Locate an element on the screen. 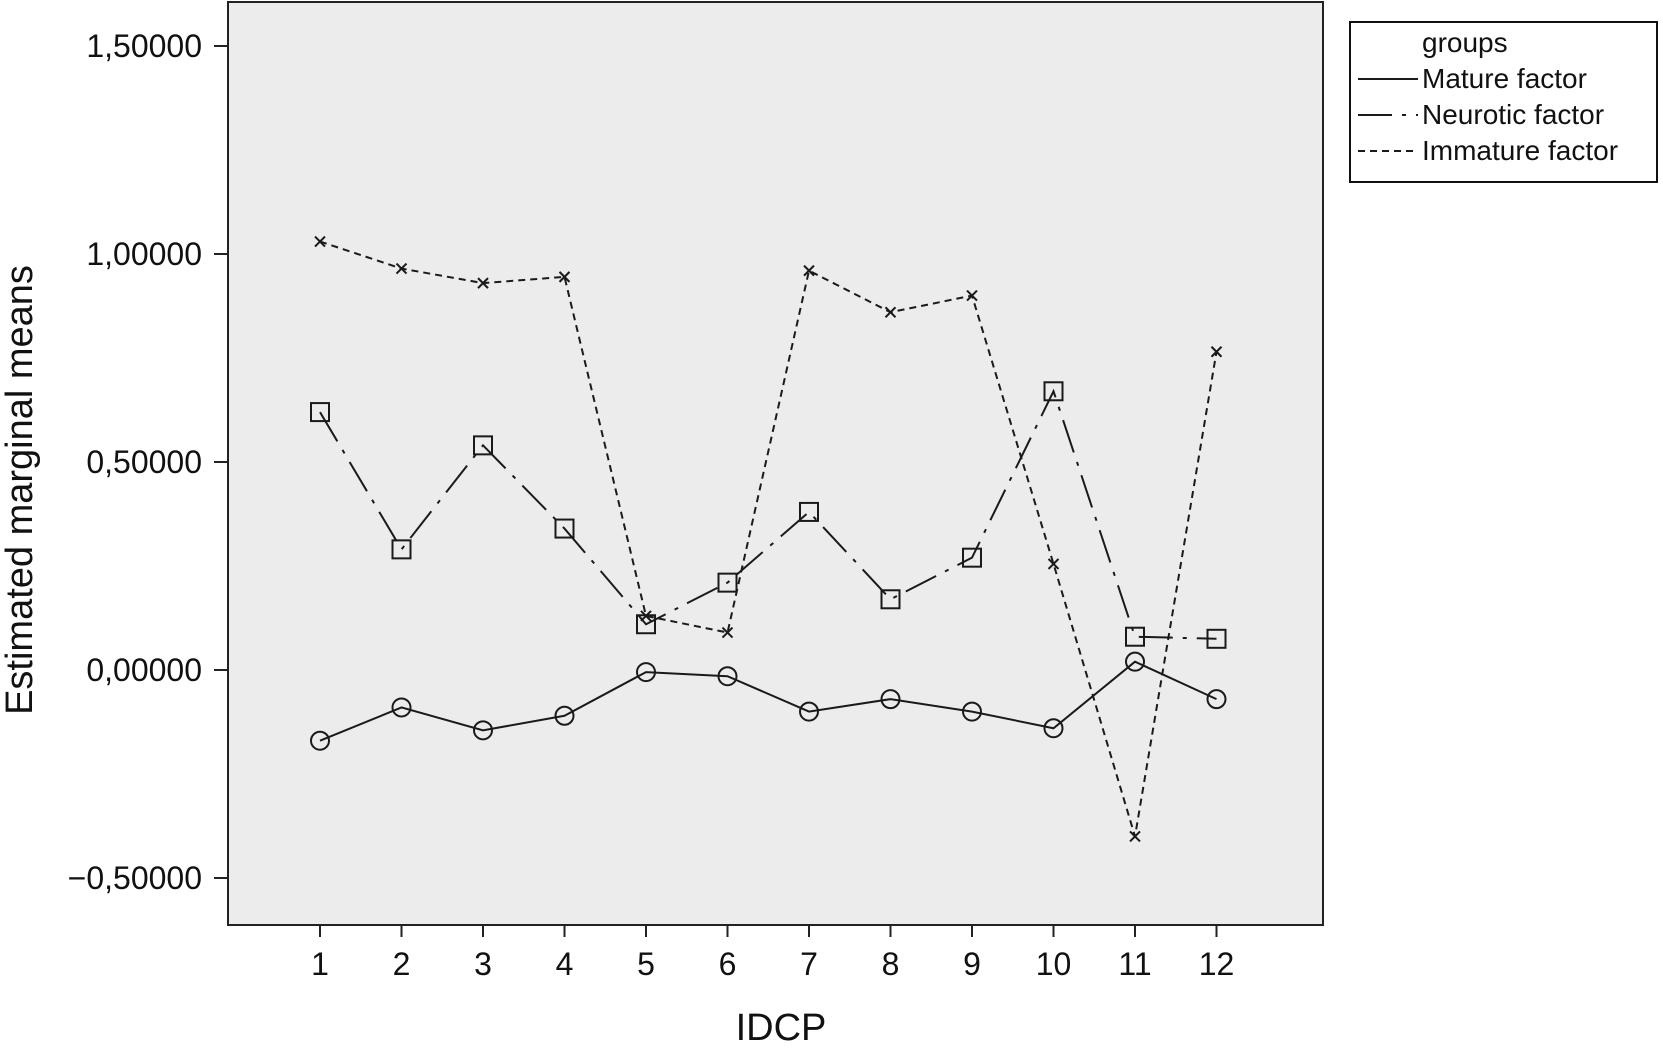 The image size is (1663, 1048). x-tick-label: 3 is located at coordinates (483, 964).